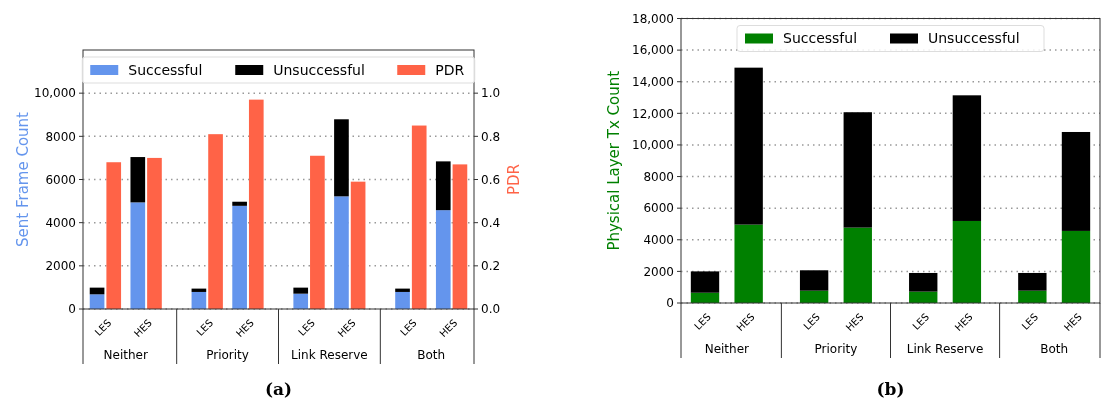 This screenshot has width=1105, height=405. What do you see at coordinates (278, 389) in the screenshot?
I see `text: (a)` at bounding box center [278, 389].